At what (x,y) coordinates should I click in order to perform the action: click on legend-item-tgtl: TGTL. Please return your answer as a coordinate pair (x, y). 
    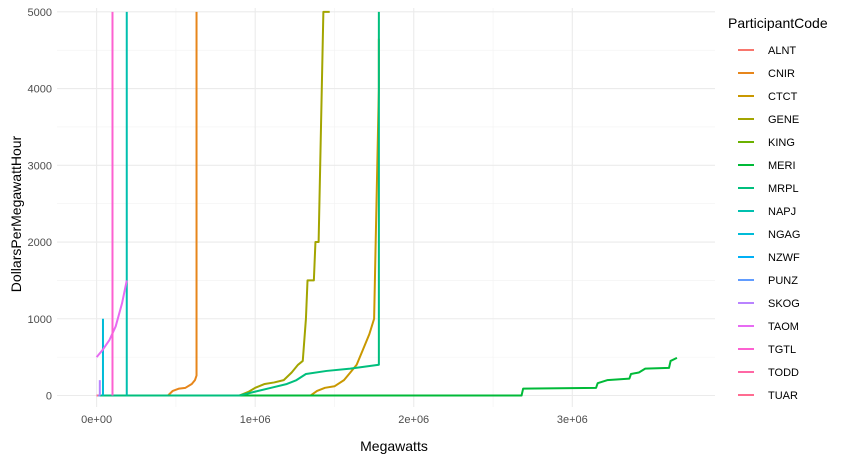
    Looking at the image, I should click on (767, 350).